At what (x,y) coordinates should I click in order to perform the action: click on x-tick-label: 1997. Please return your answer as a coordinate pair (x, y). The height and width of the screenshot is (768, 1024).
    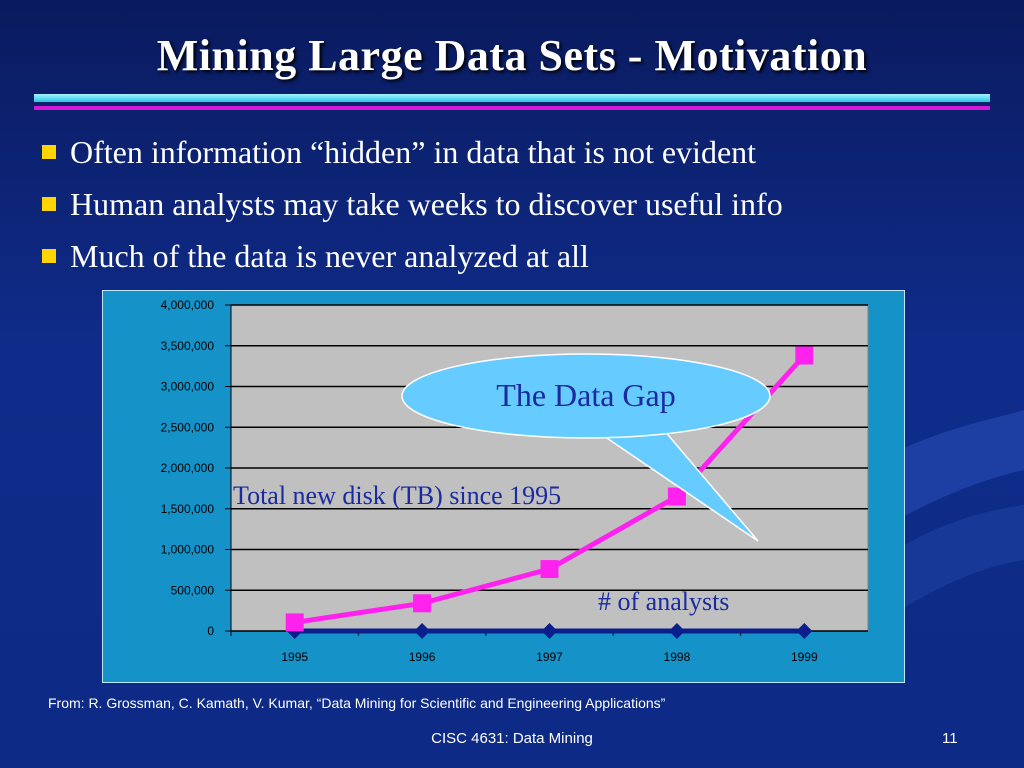
    Looking at the image, I should click on (549, 657).